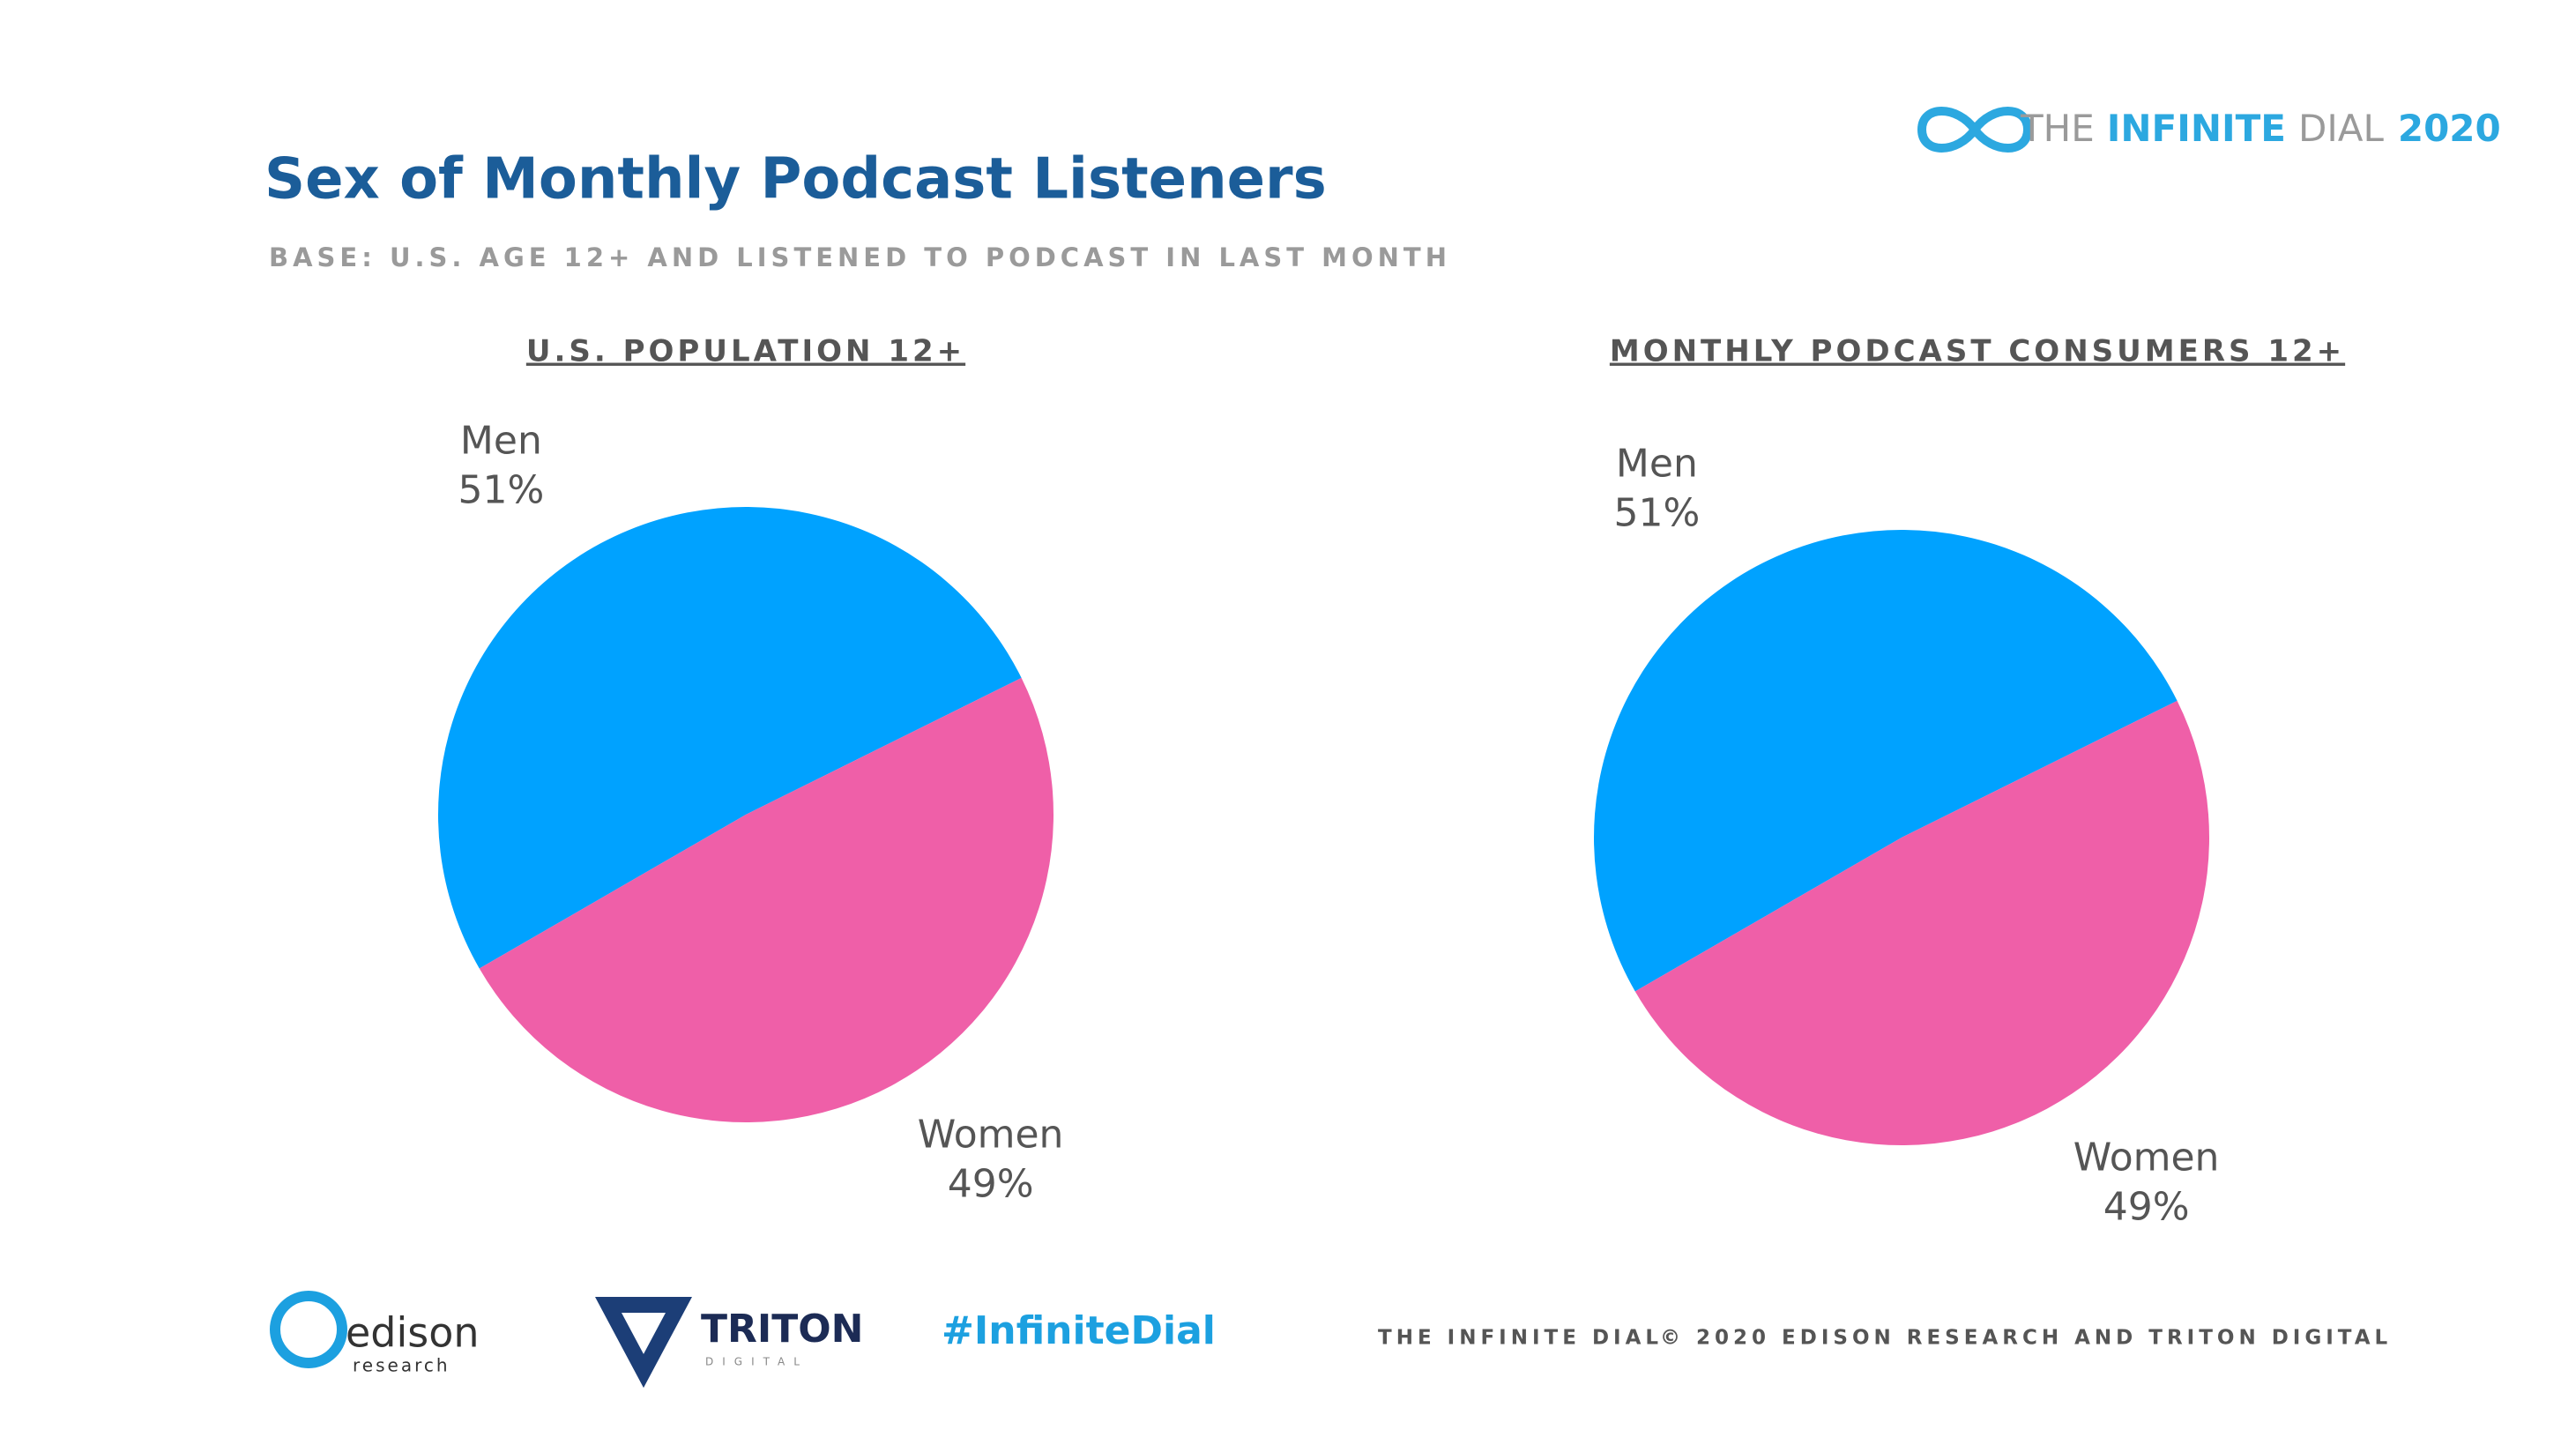 The width and height of the screenshot is (2576, 1445). Describe the element at coordinates (757, 1362) in the screenshot. I see `triton-logo-sub: DIGITAL` at that location.